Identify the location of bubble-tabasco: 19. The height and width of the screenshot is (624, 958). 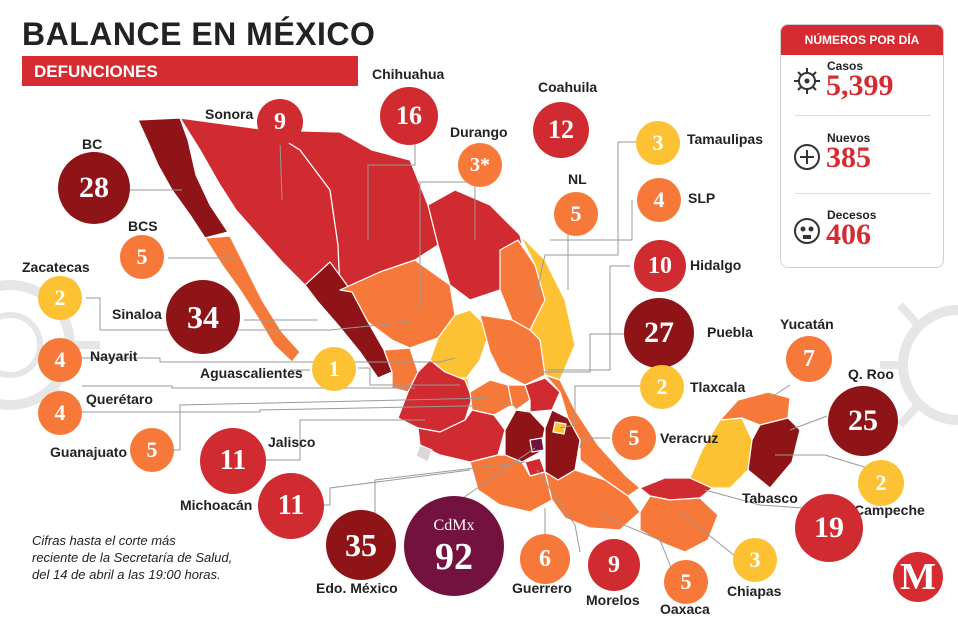
(829, 528).